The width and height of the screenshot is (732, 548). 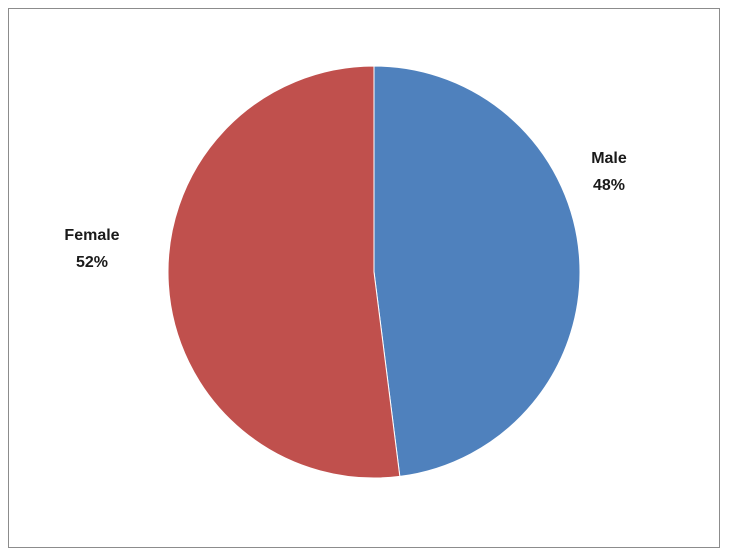 I want to click on female-percent-label: 52%, so click(x=92, y=262).